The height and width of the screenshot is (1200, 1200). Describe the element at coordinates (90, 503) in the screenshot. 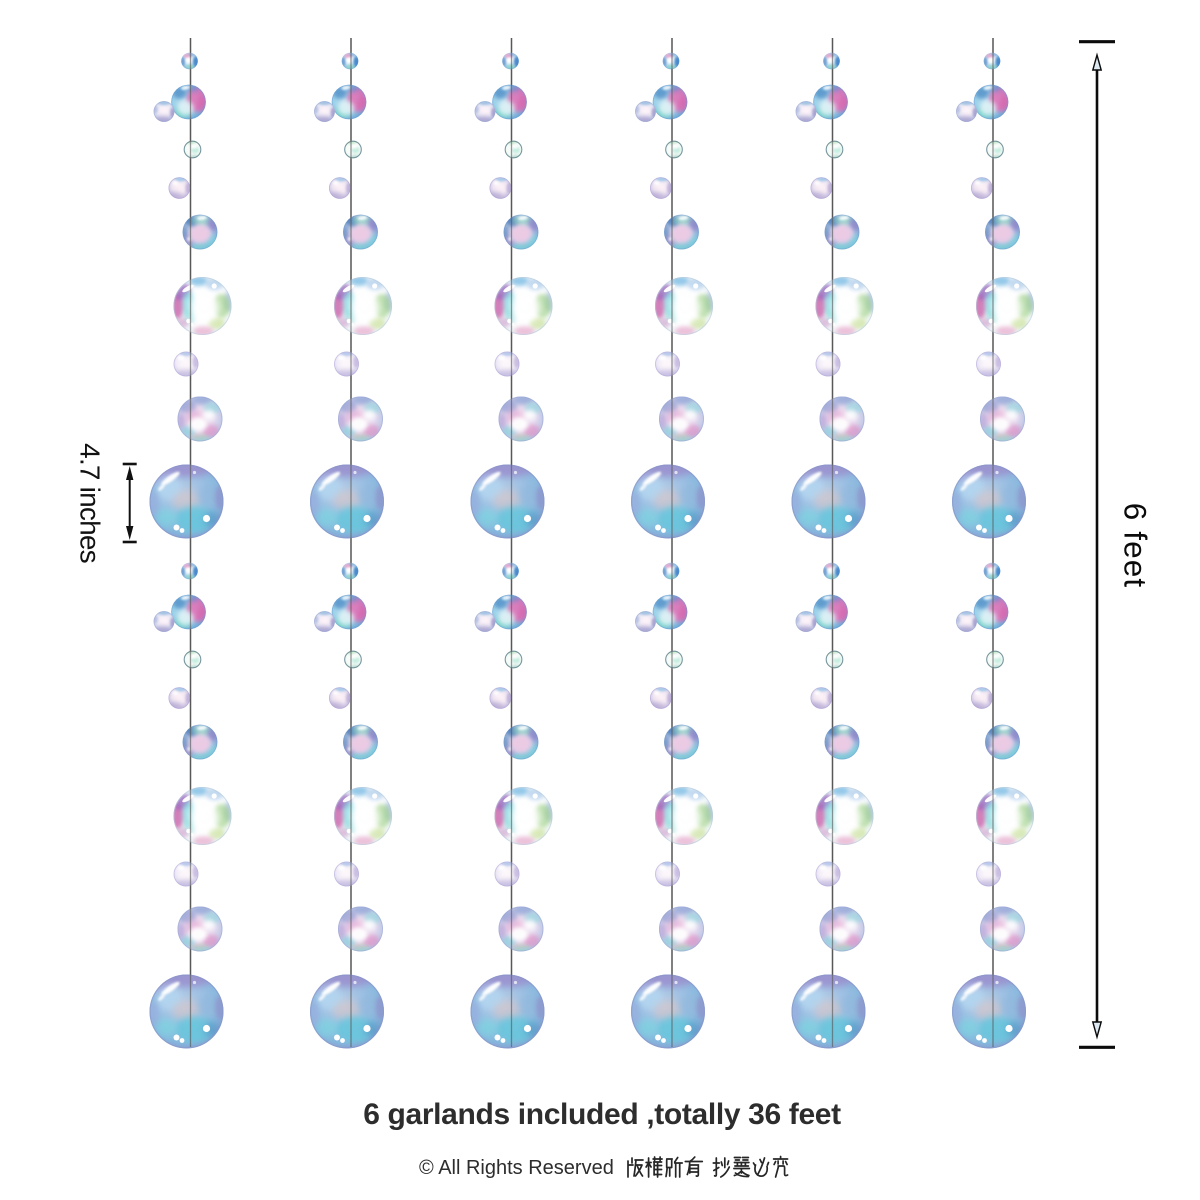

I see `svg-text: 4.7 inches` at that location.